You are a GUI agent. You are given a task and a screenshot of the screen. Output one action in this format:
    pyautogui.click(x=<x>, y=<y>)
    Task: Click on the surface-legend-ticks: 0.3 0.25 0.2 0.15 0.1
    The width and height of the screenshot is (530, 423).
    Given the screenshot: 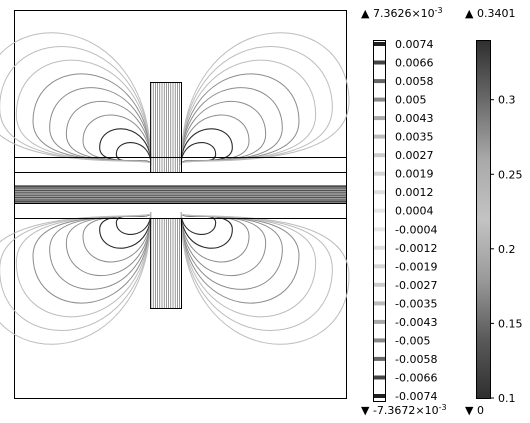 What is the action you would take?
    pyautogui.click(x=506, y=249)
    